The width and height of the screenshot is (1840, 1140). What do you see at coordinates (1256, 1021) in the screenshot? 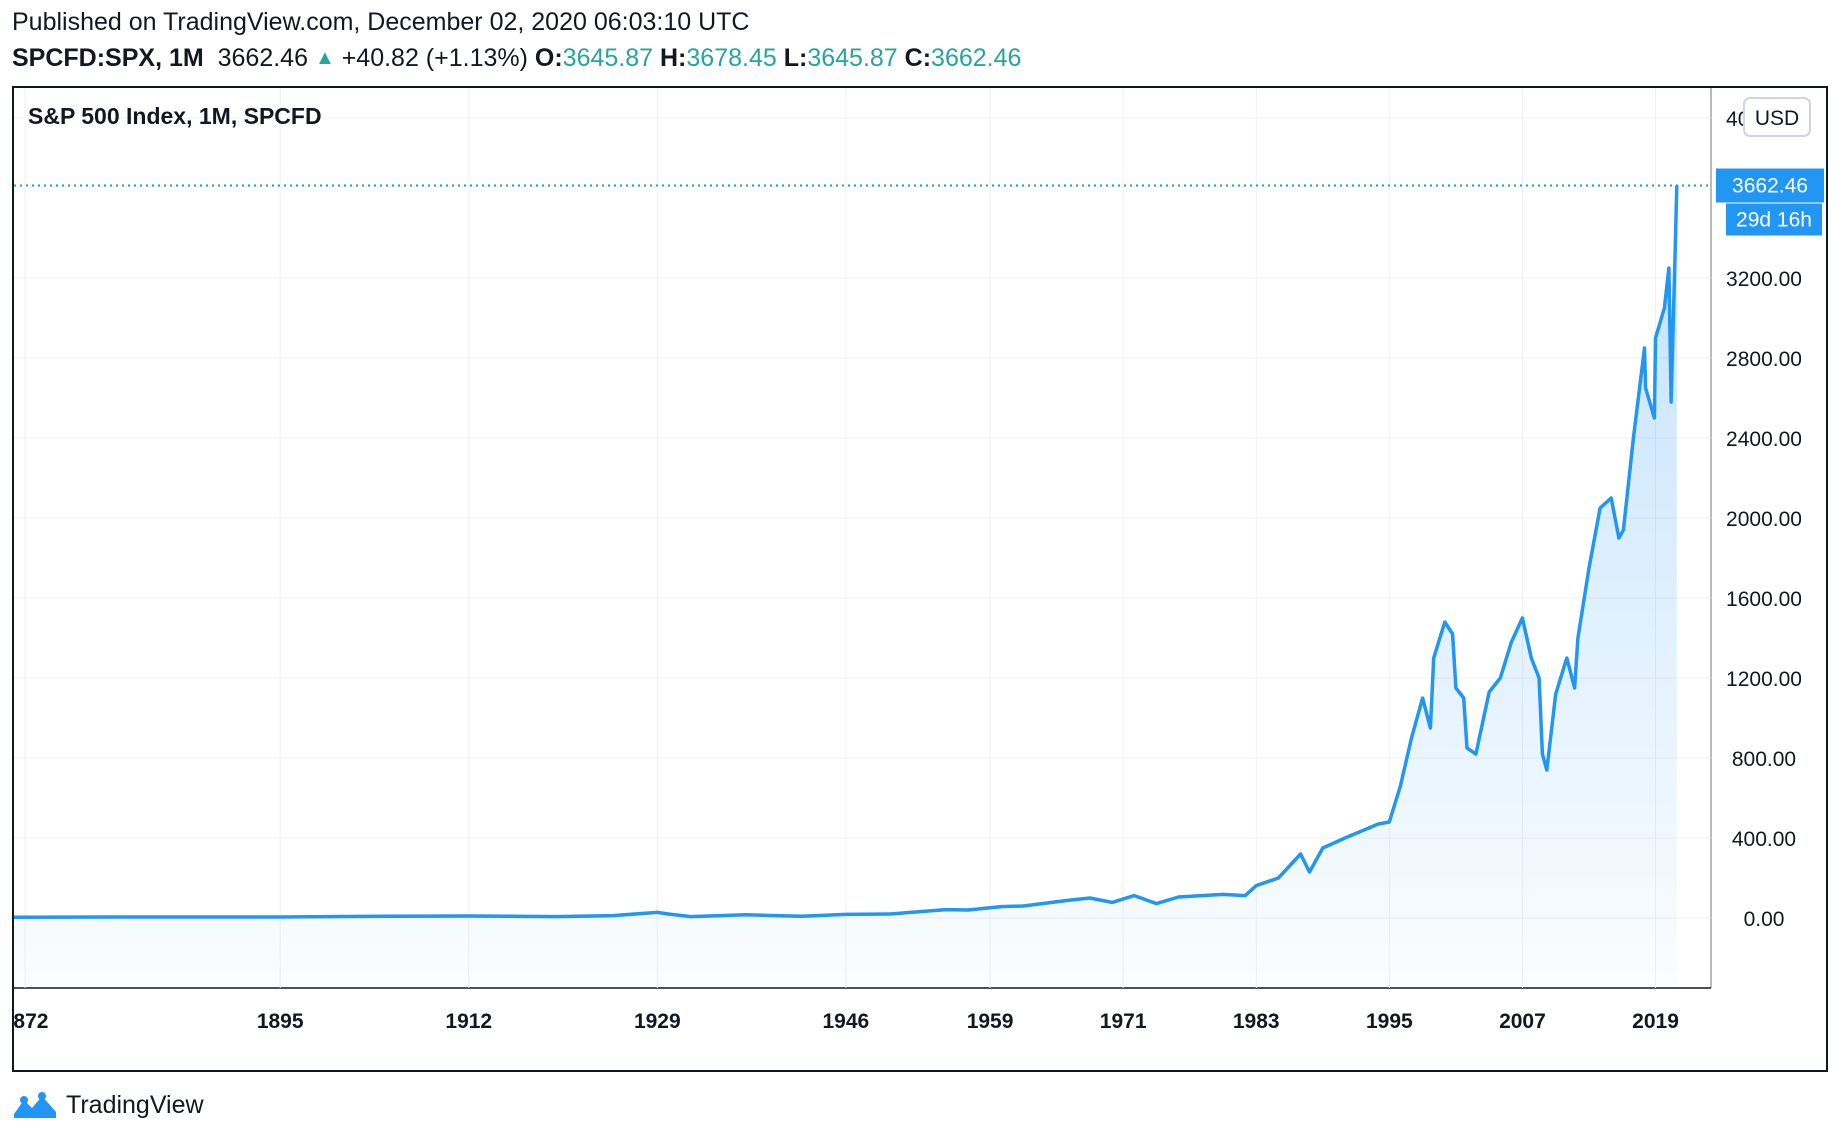
I see `x-tick-label: 1983` at bounding box center [1256, 1021].